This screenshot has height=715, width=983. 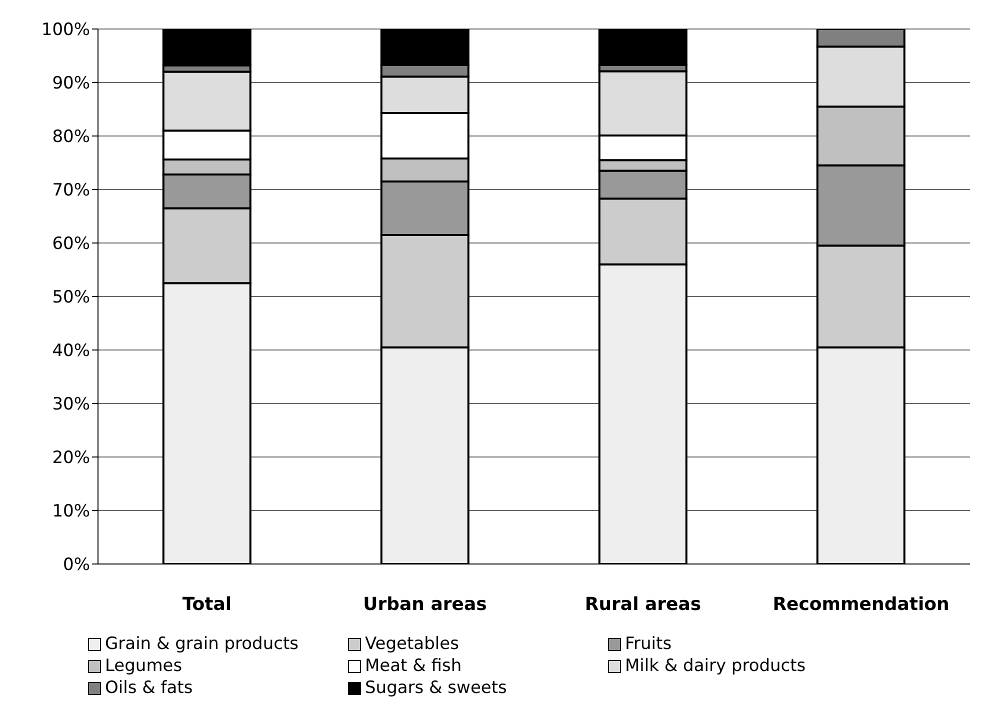 What do you see at coordinates (207, 604) in the screenshot?
I see `x-tick-label: Total` at bounding box center [207, 604].